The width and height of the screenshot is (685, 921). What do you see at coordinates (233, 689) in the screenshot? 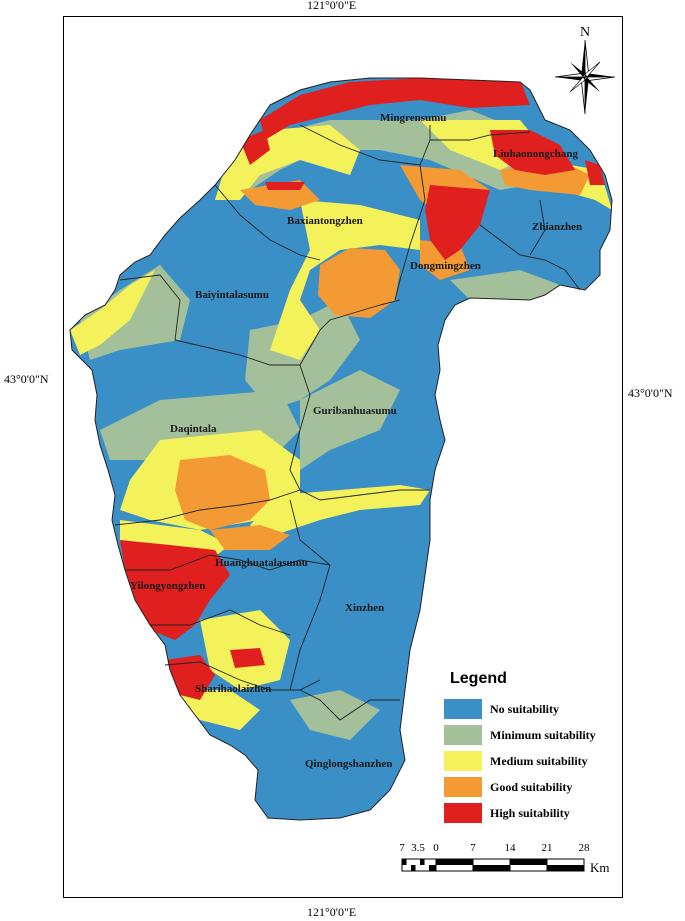
I see `region-label-sharihaolaizhen: Sharihaolaizhen` at bounding box center [233, 689].